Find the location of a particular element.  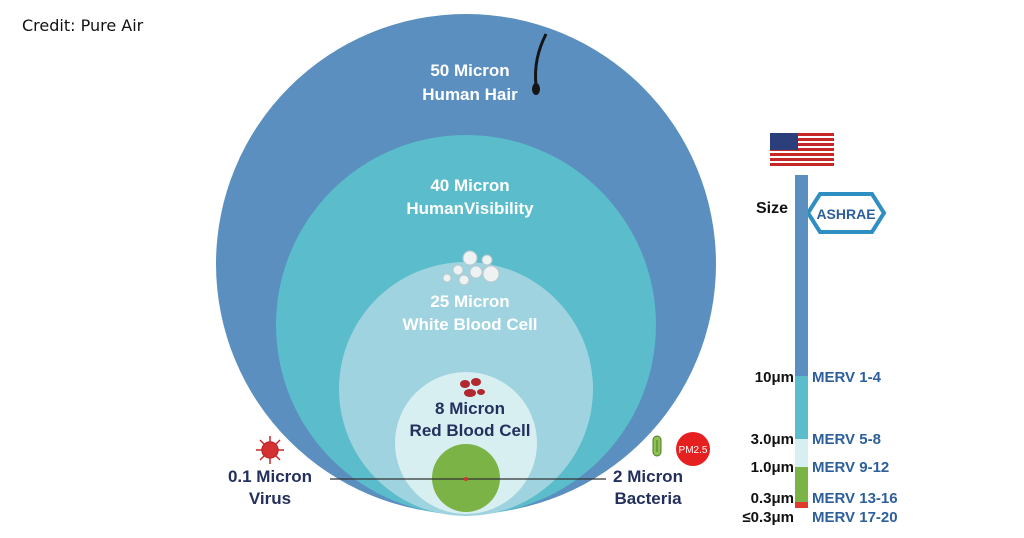

wbc-name-label: White Blood Cell is located at coordinates (469, 324).